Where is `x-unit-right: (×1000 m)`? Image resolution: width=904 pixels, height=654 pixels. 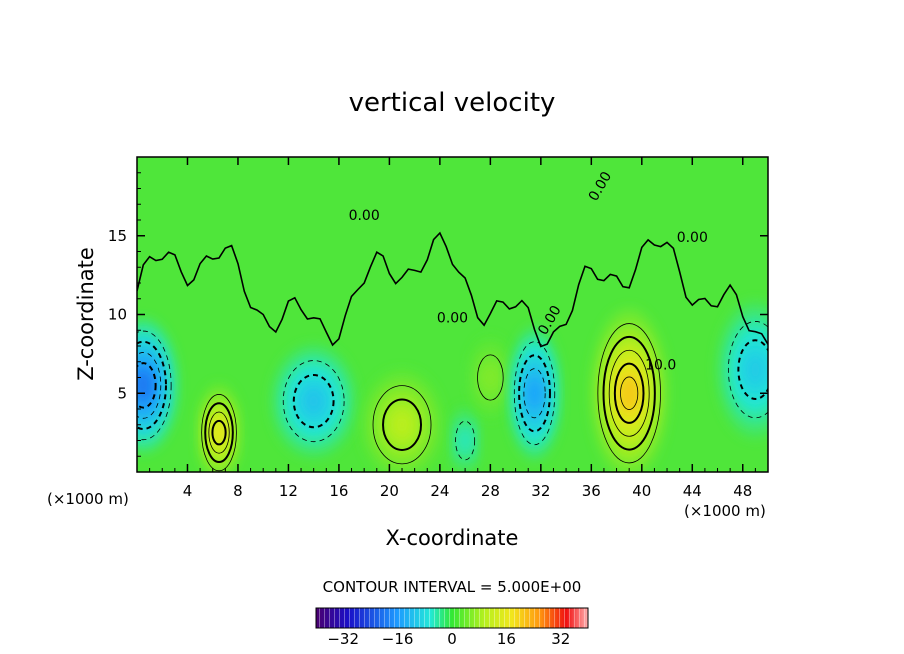 x-unit-right: (×1000 m) is located at coordinates (725, 511).